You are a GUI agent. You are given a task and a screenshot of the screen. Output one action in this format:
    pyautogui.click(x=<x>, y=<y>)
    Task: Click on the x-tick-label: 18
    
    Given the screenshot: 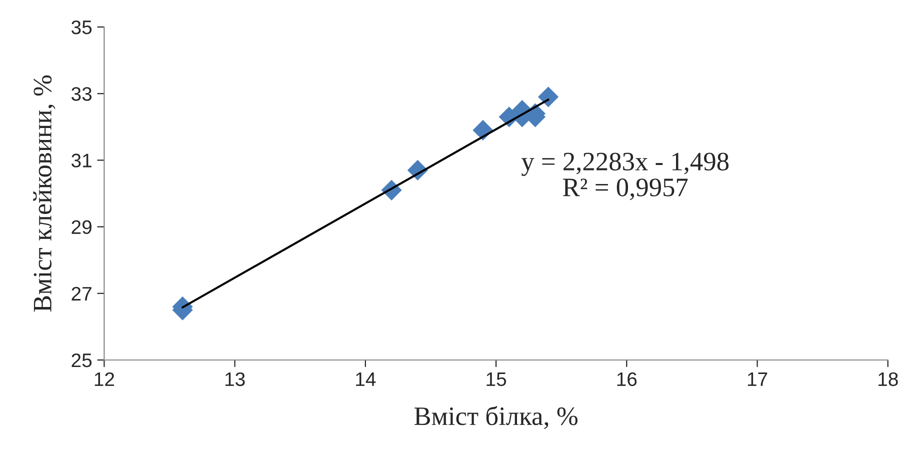 What is the action you would take?
    pyautogui.click(x=888, y=379)
    